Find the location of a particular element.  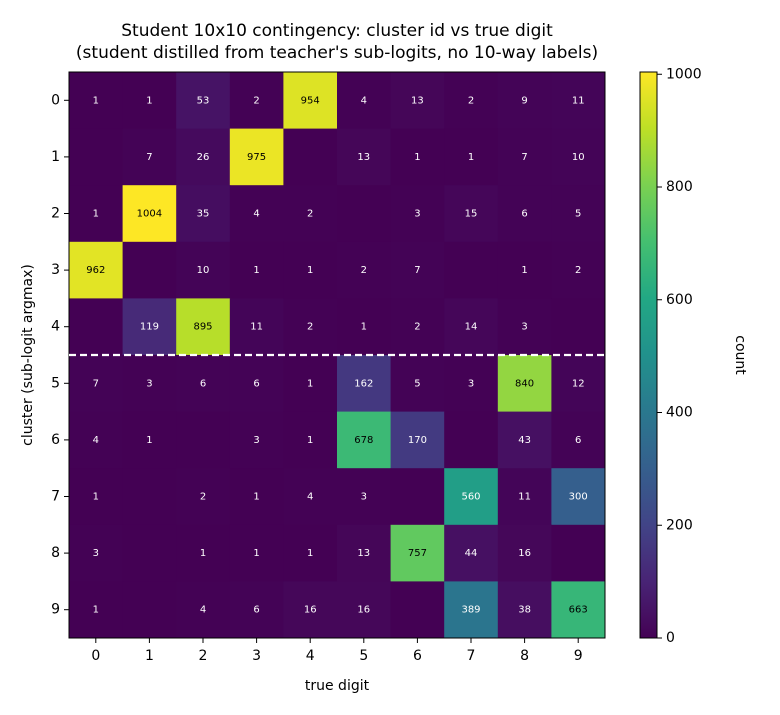

cell-label: 38 is located at coordinates (524, 610).